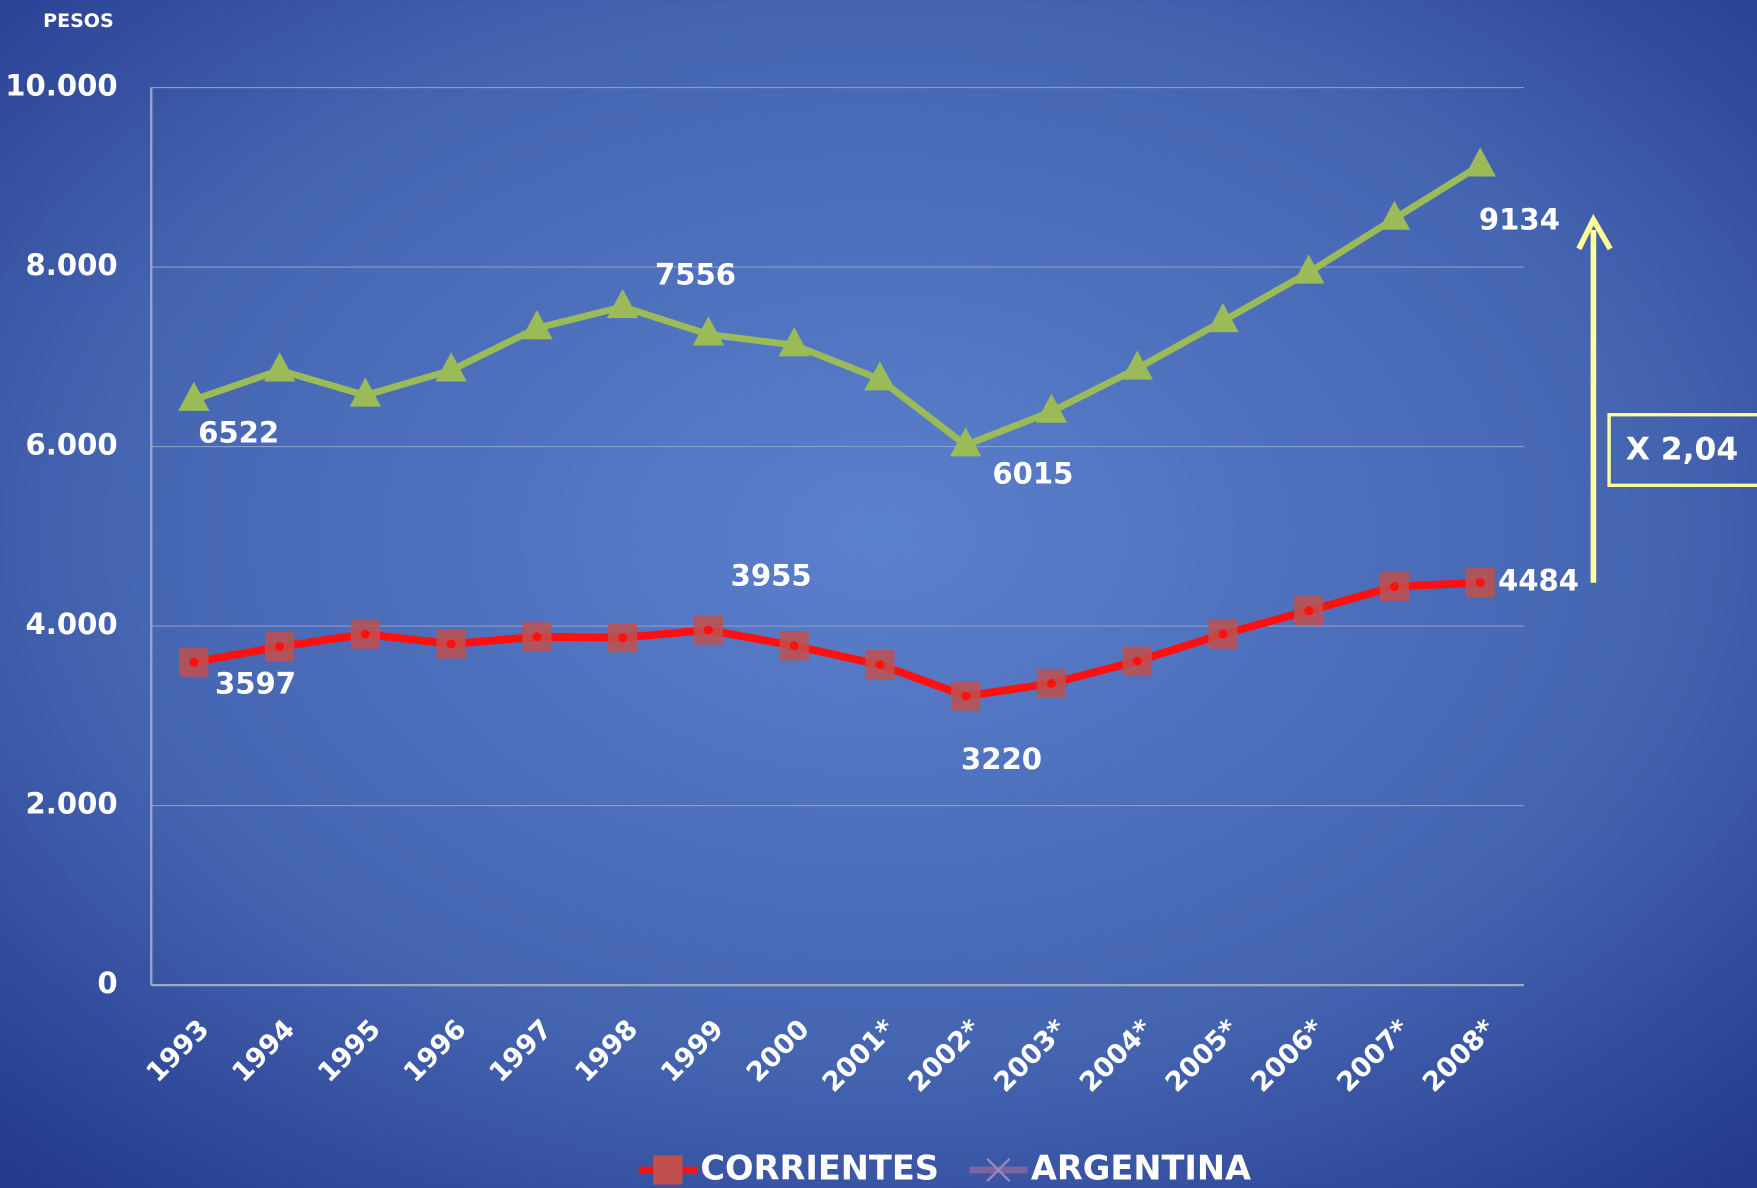 Image resolution: width=1757 pixels, height=1188 pixels. I want to click on data-label: 6522, so click(238, 432).